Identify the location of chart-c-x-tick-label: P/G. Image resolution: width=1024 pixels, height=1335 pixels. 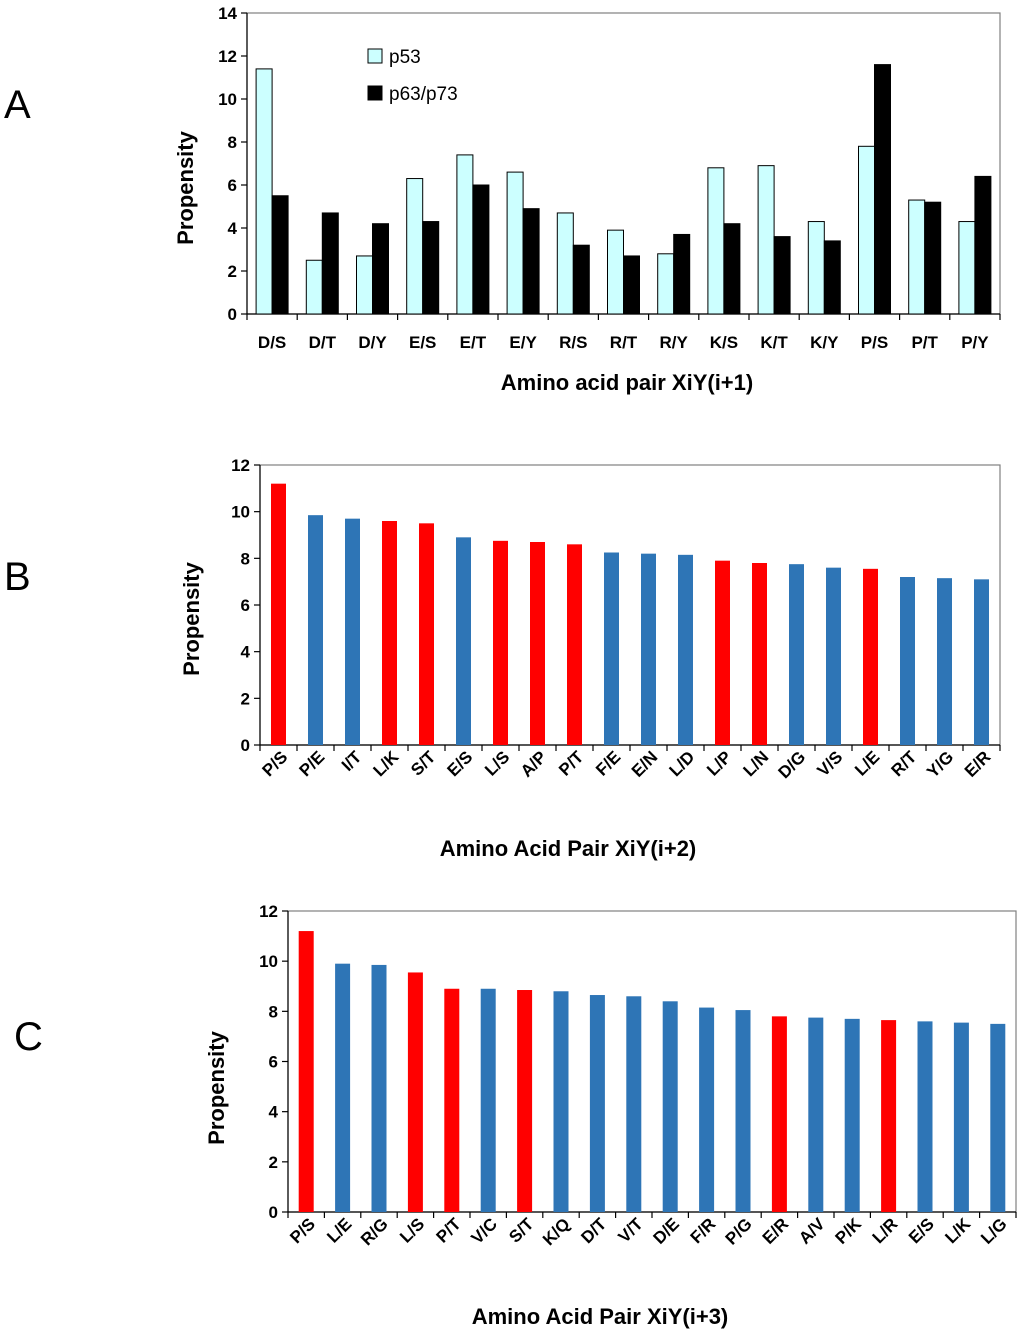
(739, 1231).